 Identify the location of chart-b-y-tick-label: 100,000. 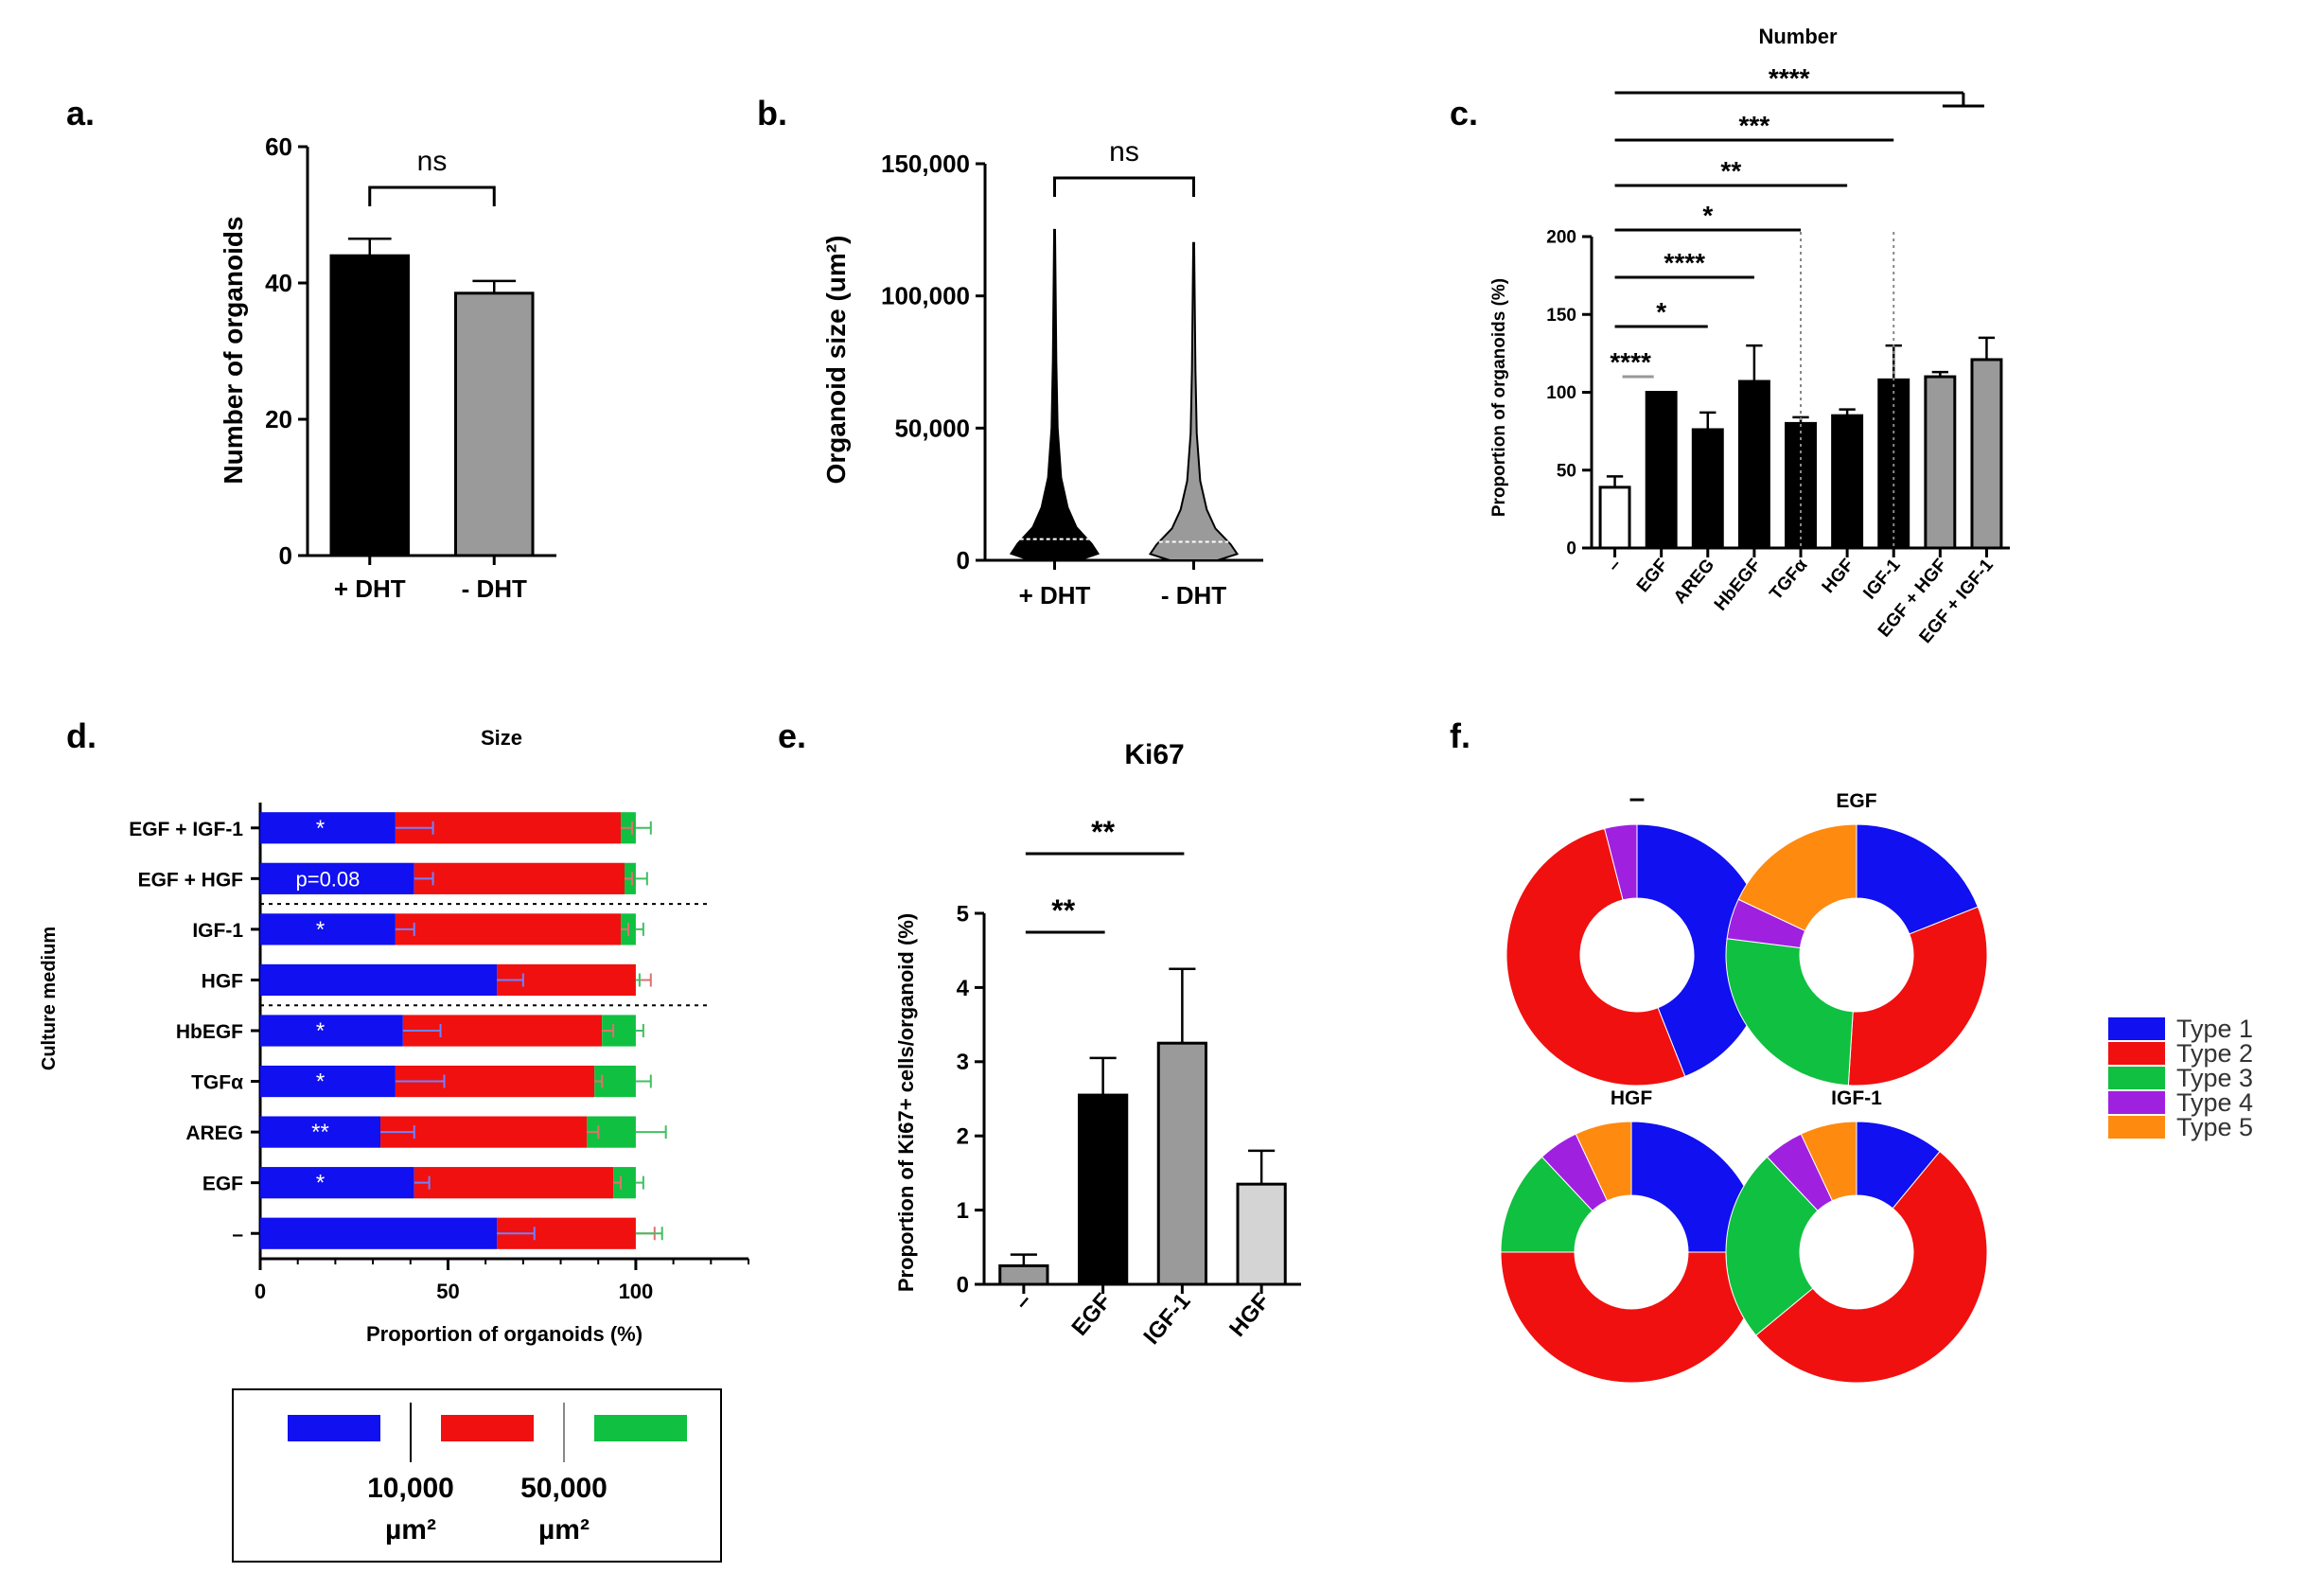
(925, 296).